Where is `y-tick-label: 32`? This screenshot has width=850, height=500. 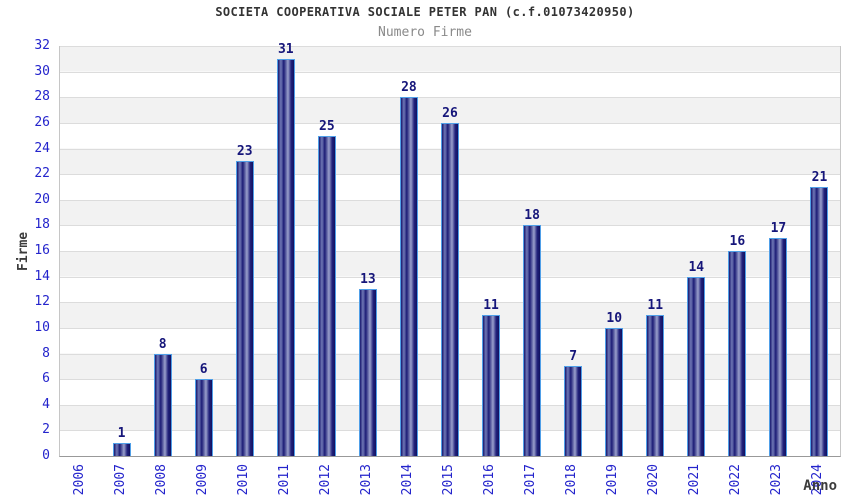 y-tick-label: 32 is located at coordinates (42, 45).